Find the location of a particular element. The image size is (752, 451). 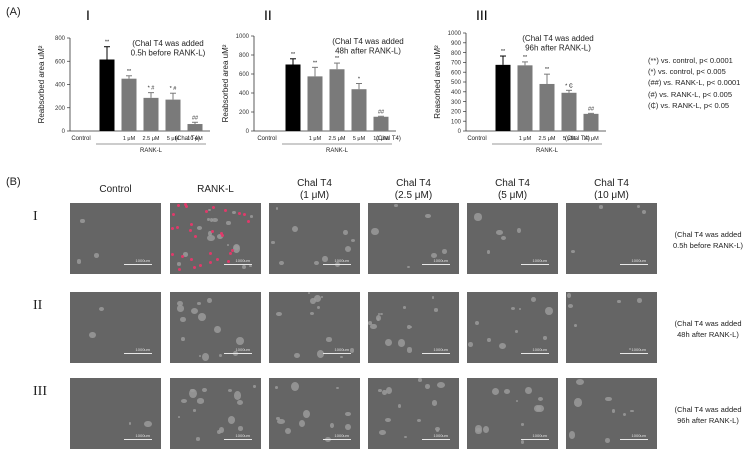

row-note: (Chal T4 was added 48h after RANK-L) is located at coordinates (708, 329).